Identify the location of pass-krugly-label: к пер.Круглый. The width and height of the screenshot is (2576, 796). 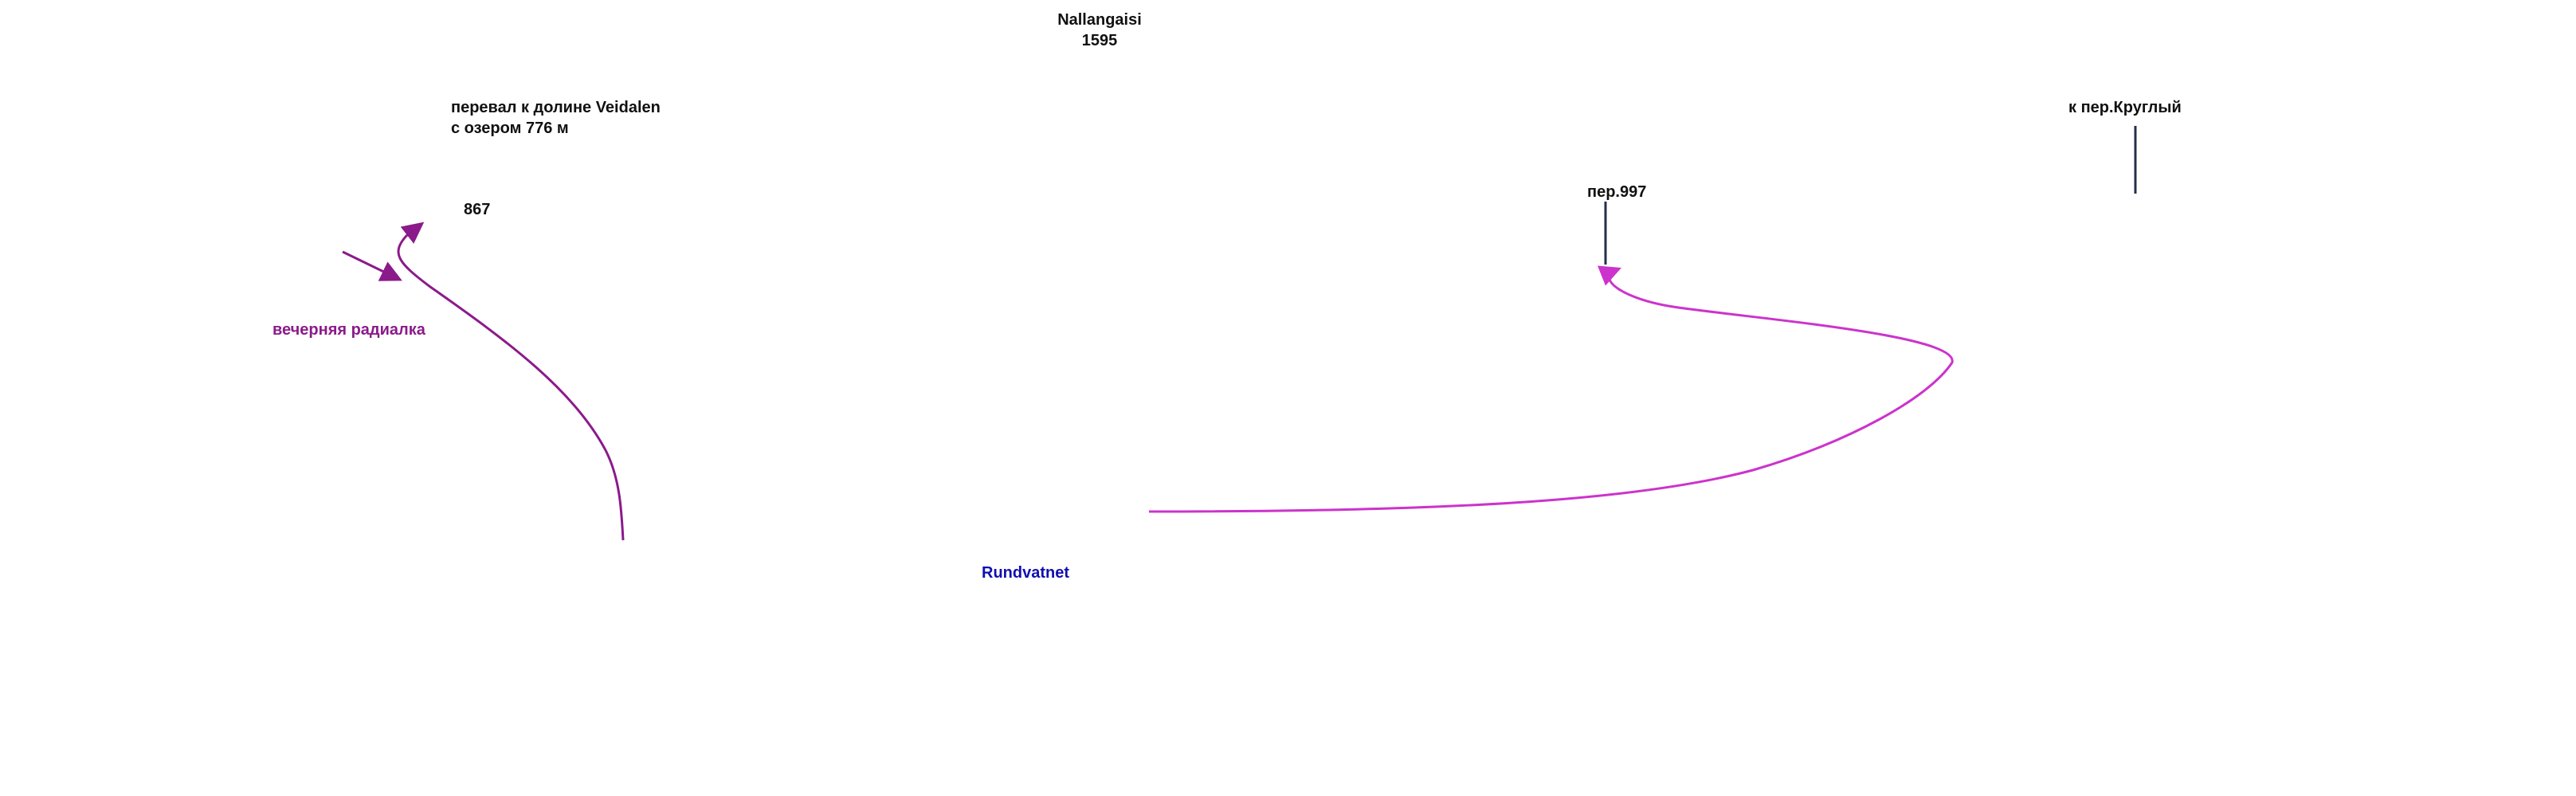
(2125, 107).